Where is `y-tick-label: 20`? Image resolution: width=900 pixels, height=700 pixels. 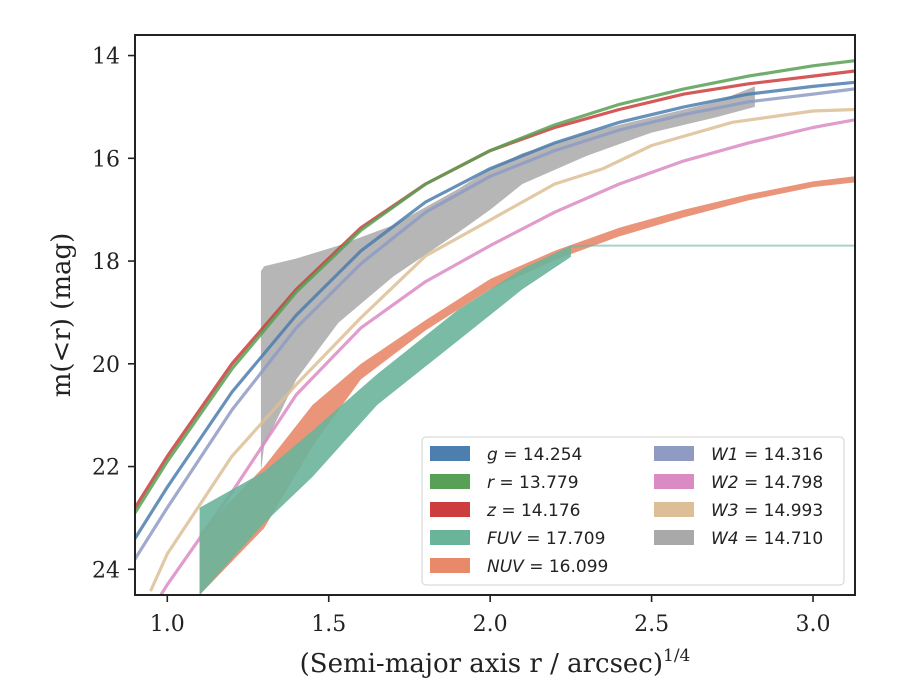
y-tick-label: 20 is located at coordinates (106, 365).